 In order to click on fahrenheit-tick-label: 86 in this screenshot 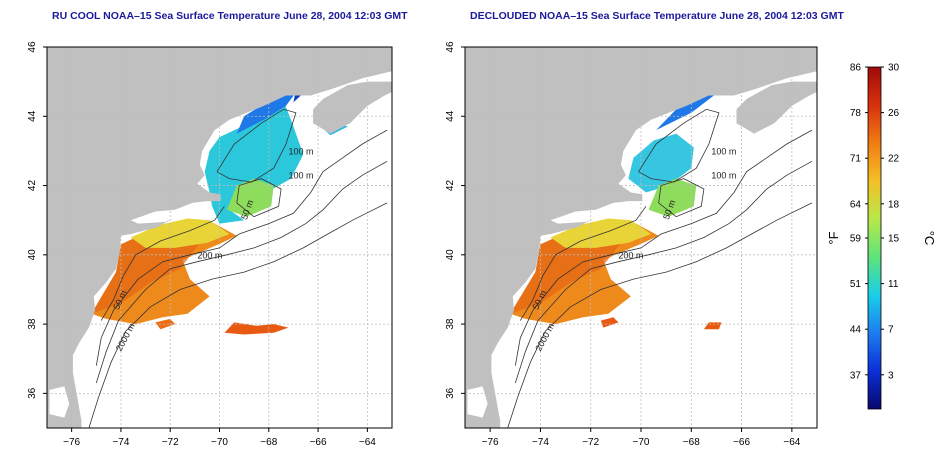, I will do `click(856, 68)`.